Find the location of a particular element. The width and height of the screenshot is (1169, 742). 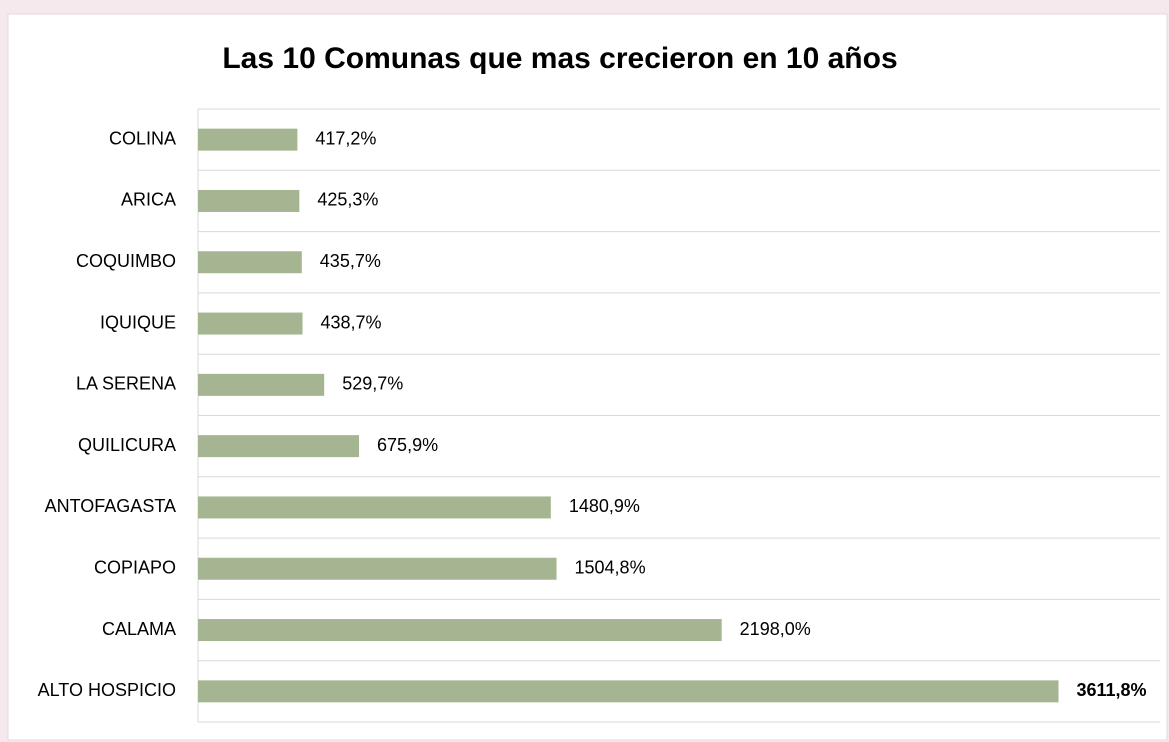

y-tick-label: ARICA is located at coordinates (148, 200).